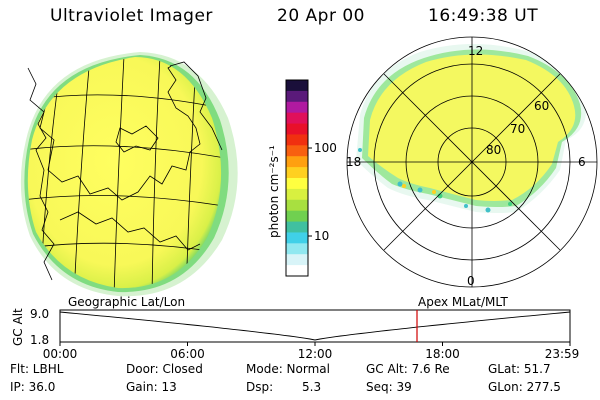  Describe the element at coordinates (471, 281) in the screenshot. I see `mlt-label-0: 0` at that location.